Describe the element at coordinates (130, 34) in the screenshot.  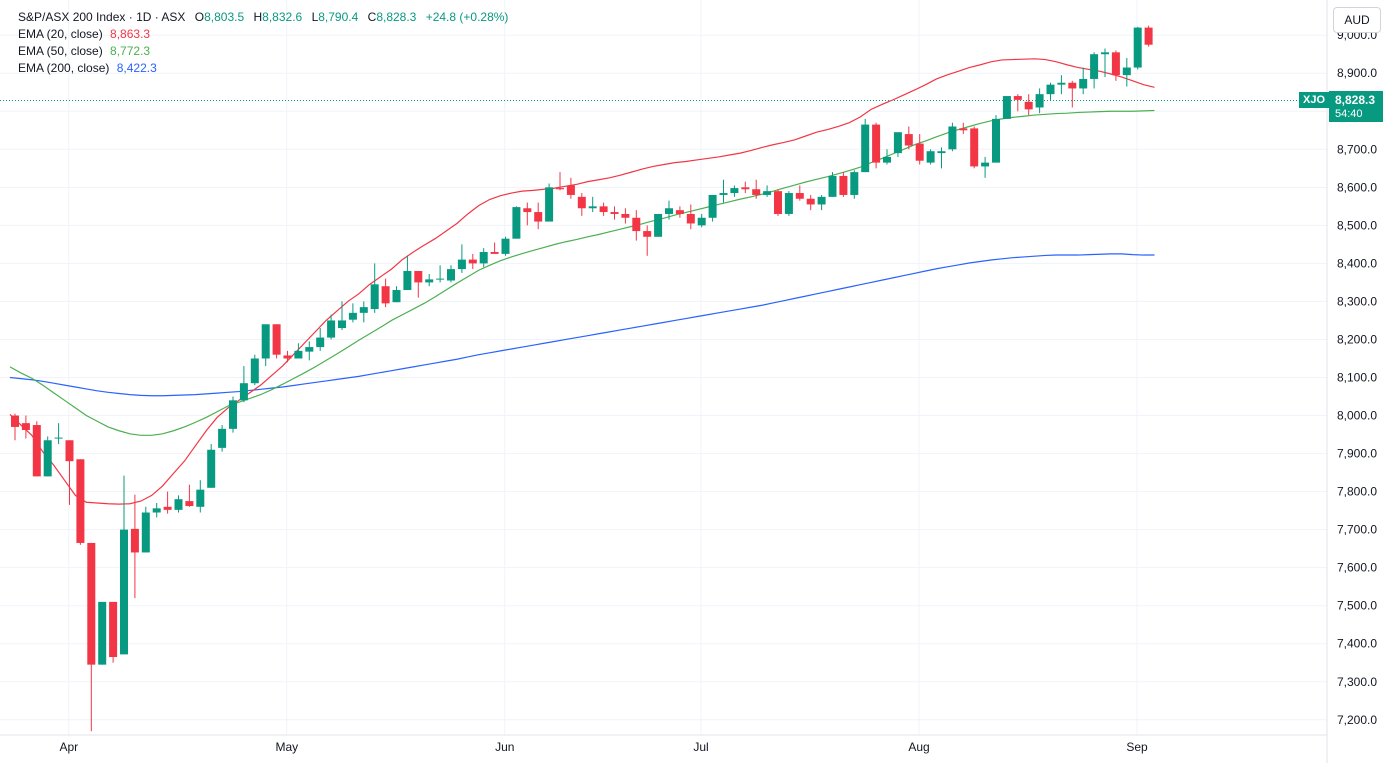
I see `ema-20-value: 8,863.3` at that location.